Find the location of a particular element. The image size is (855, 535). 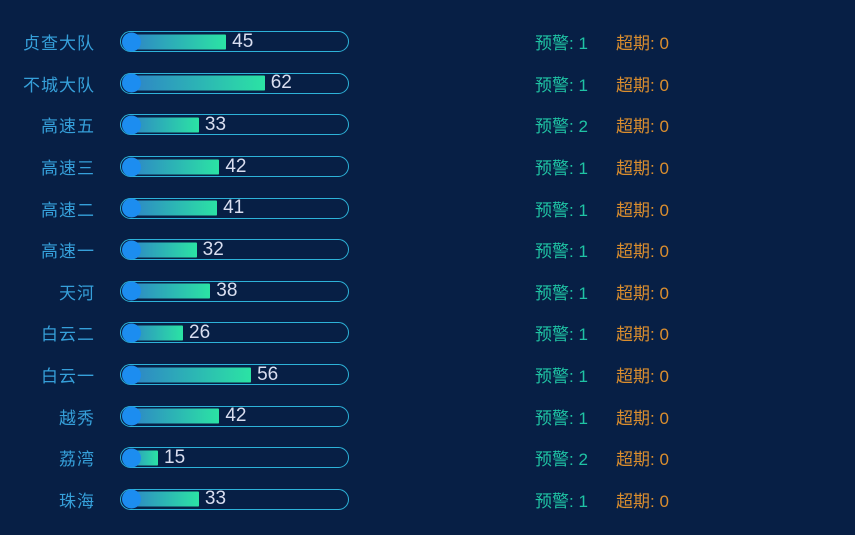

category-label: 高速一 is located at coordinates (68, 252).